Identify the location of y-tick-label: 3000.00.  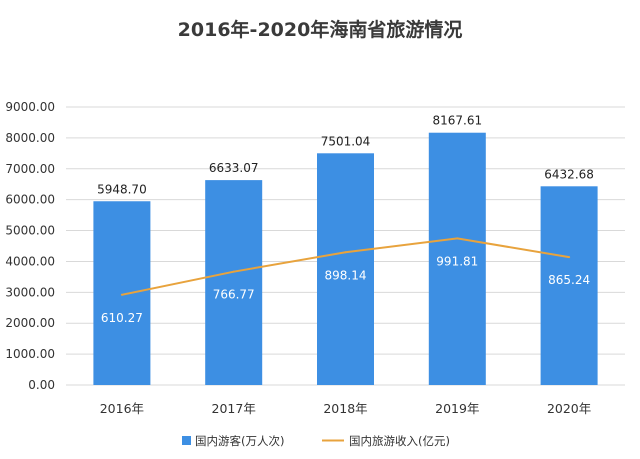
(30, 292).